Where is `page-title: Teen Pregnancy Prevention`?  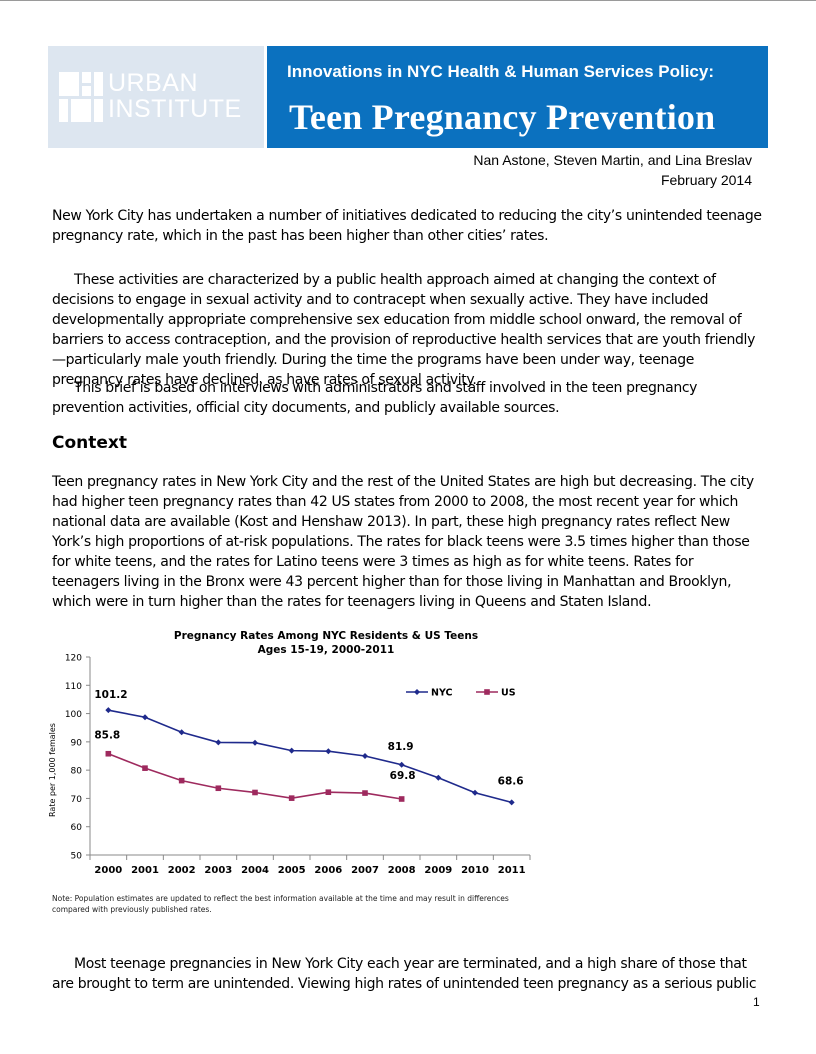
page-title: Teen Pregnancy Prevention is located at coordinates (502, 117).